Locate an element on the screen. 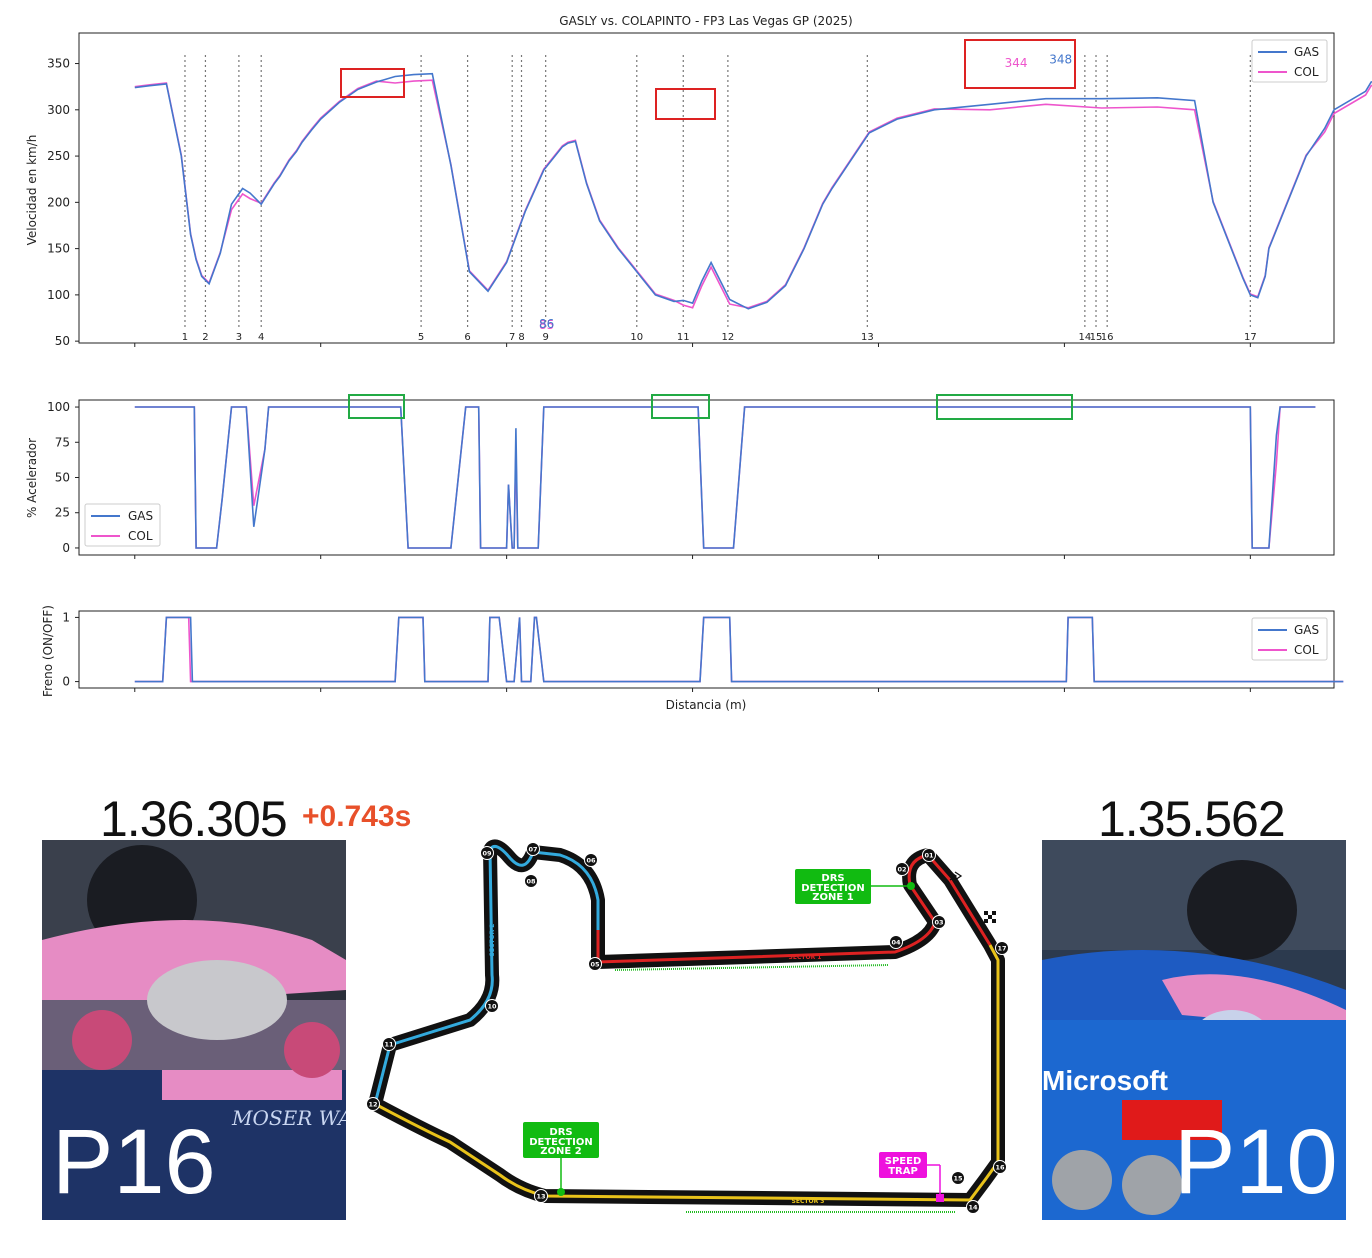  sector3-stripe is located at coordinates (687, 1073).